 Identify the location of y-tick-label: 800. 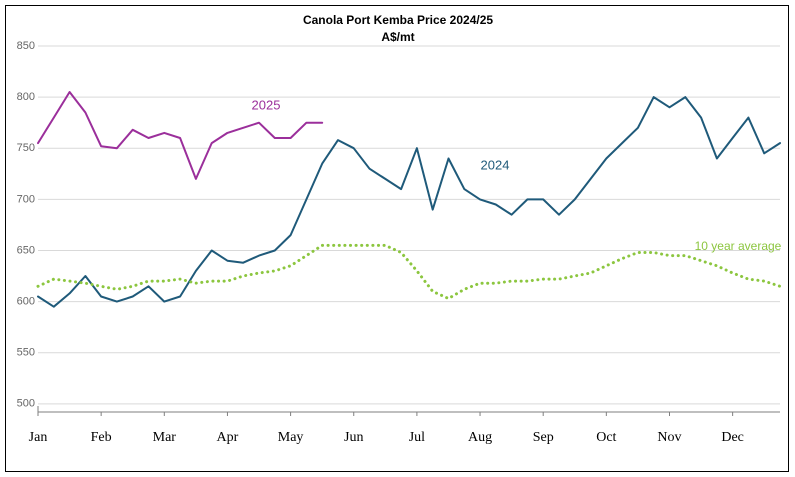
(26, 97).